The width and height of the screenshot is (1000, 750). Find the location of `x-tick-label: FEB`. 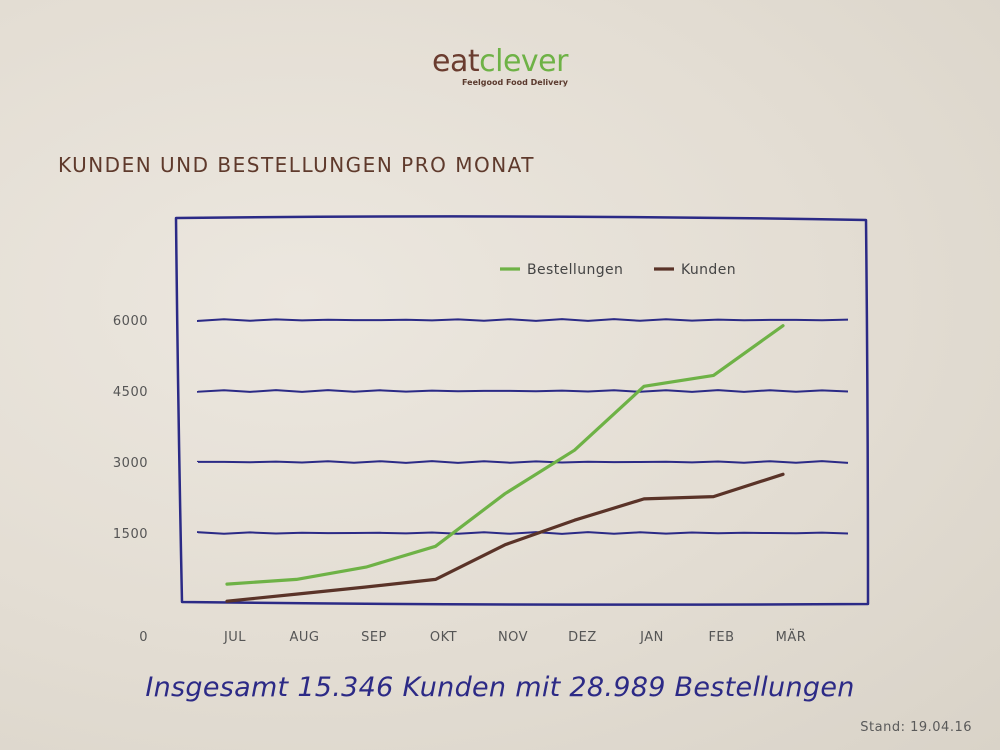

x-tick-label: FEB is located at coordinates (721, 637).